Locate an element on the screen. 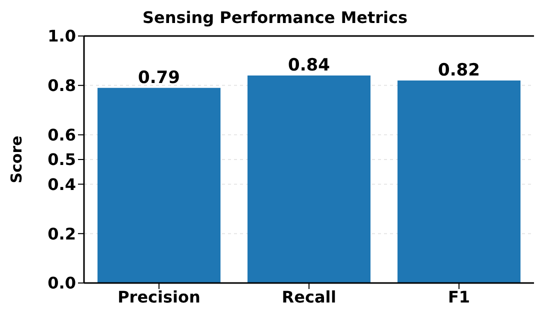 The image size is (550, 321). y-tick-label: 0.6 is located at coordinates (62, 134).